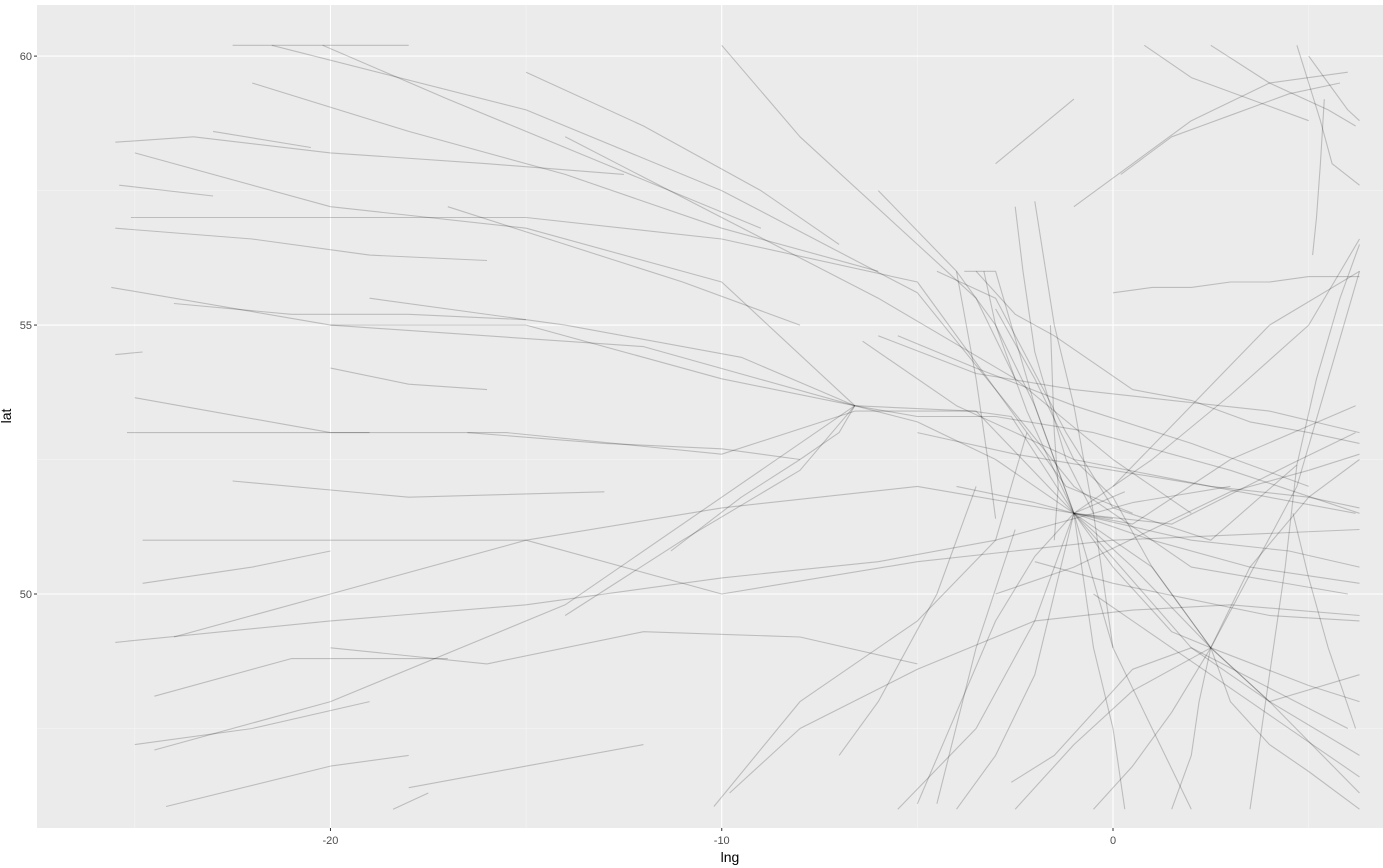 The image size is (1383, 868). I want to click on x-tick-label: -10, so click(722, 841).